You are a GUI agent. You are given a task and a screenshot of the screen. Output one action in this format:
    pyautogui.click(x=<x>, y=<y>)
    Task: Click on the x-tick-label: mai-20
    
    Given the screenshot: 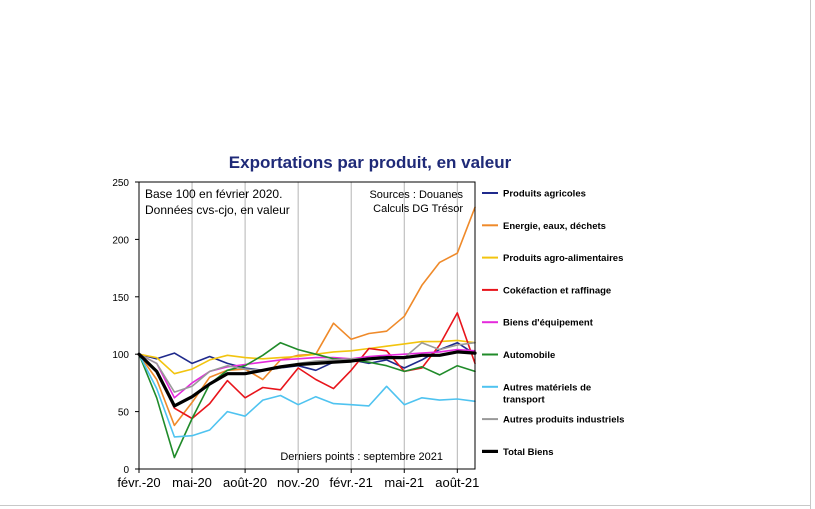 What is the action you would take?
    pyautogui.click(x=192, y=482)
    